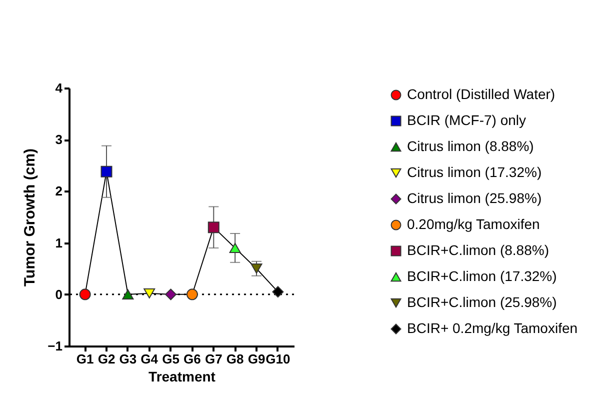 The image size is (598, 407). What do you see at coordinates (492, 328) in the screenshot?
I see `legend-label: BCIR+ 0.2mg/kg Tamoxifen` at bounding box center [492, 328].